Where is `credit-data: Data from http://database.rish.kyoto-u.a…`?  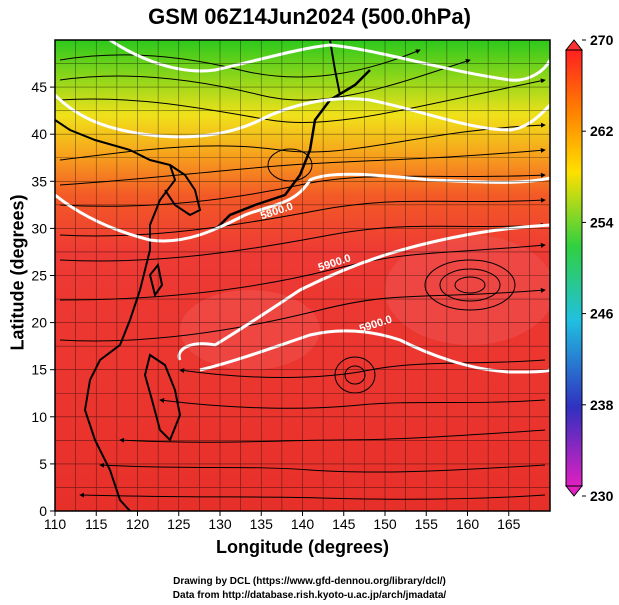 credit-data: Data from http://database.rish.kyoto-u.a… is located at coordinates (309, 595).